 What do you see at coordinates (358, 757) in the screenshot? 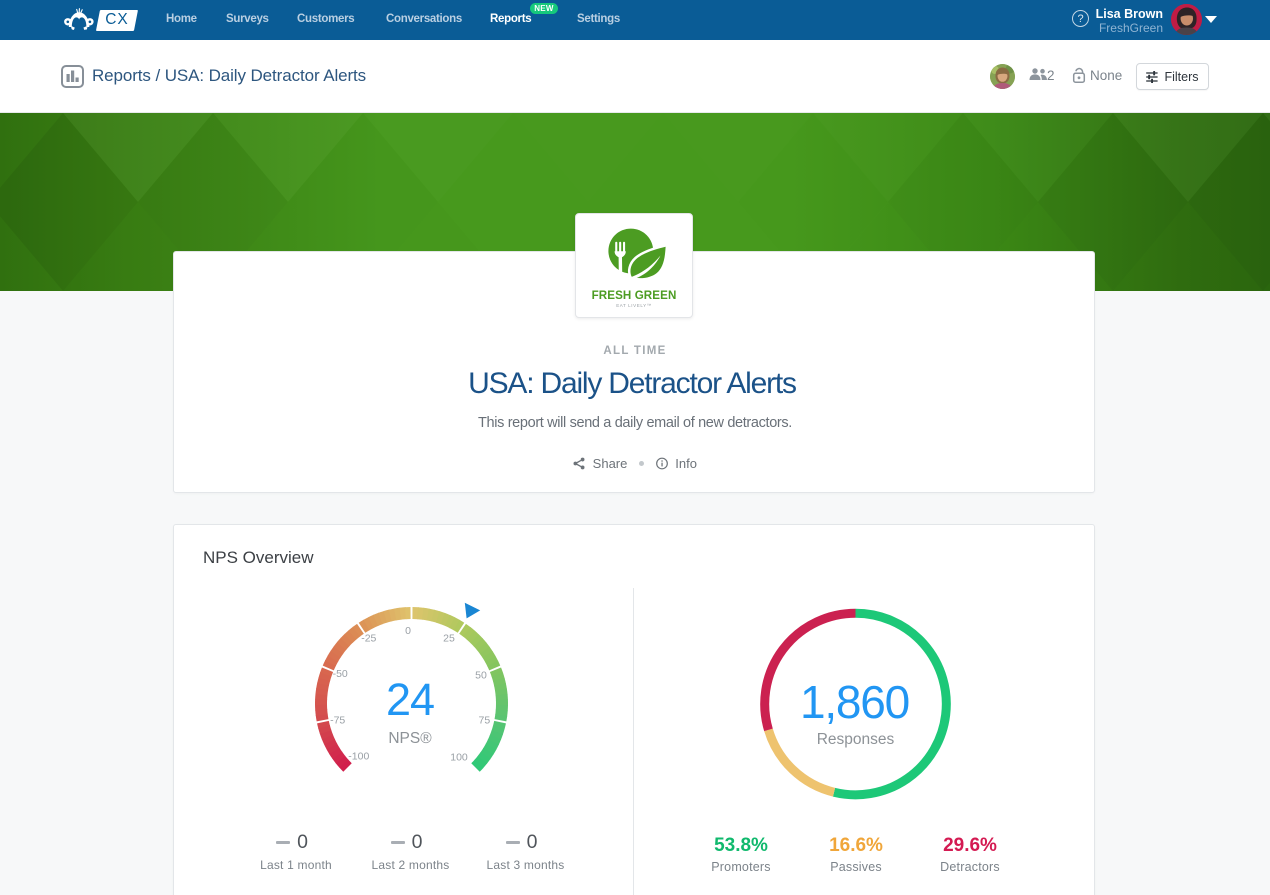
I see `svg-text: -100` at bounding box center [358, 757].